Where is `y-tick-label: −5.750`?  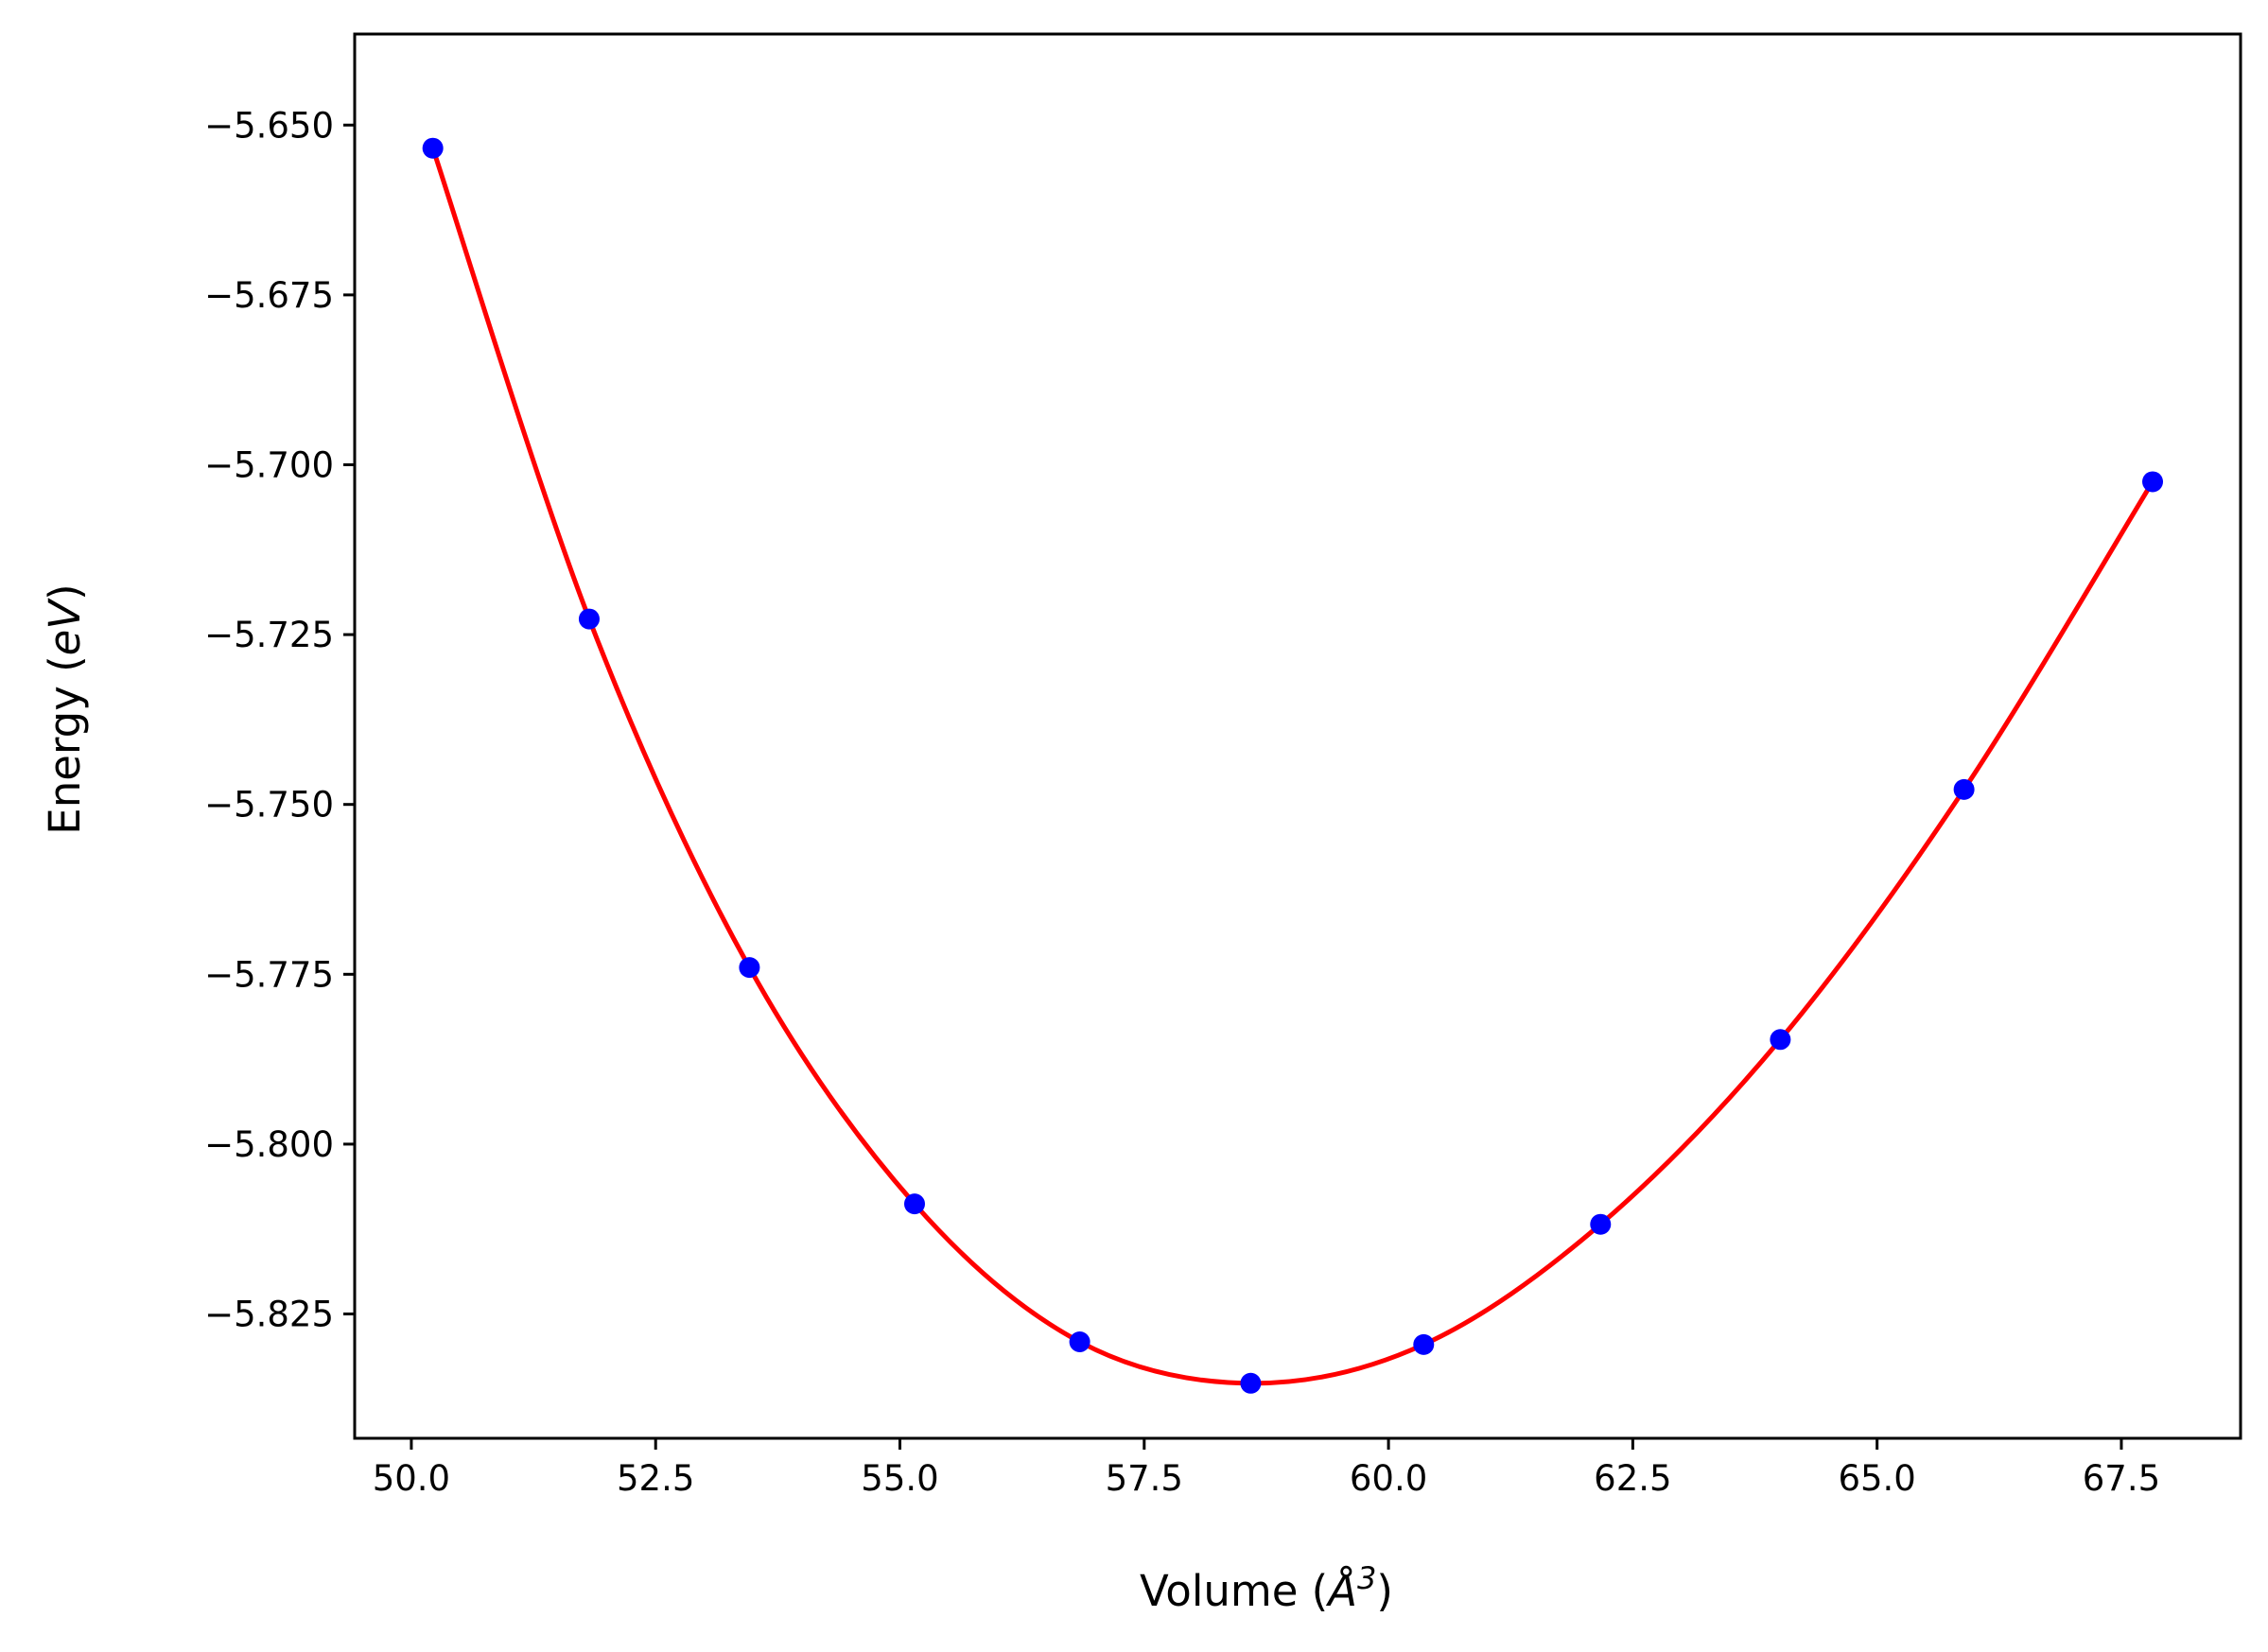 y-tick-label: −5.750 is located at coordinates (269, 806).